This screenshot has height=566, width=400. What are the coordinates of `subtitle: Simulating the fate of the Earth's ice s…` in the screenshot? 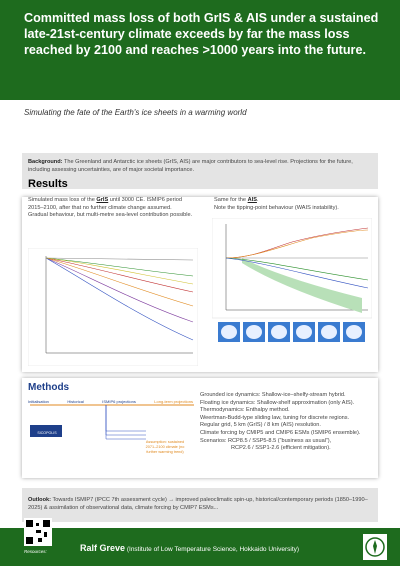 It's located at (135, 112).